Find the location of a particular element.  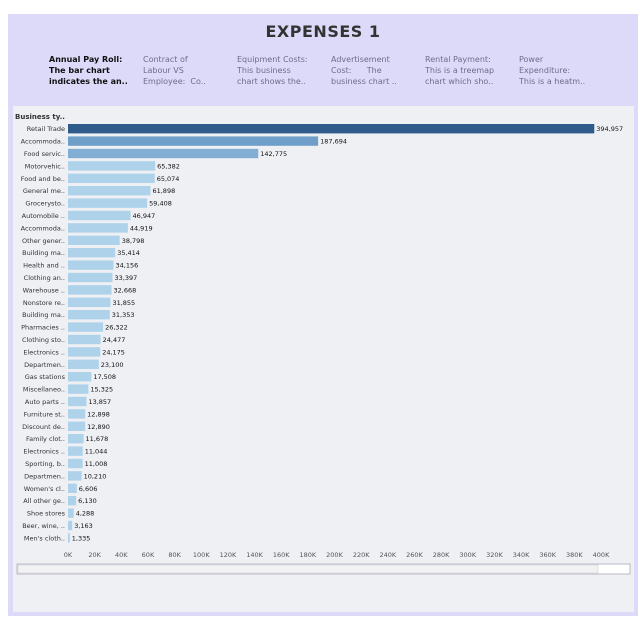

x-tick-label: 20K is located at coordinates (94, 555).